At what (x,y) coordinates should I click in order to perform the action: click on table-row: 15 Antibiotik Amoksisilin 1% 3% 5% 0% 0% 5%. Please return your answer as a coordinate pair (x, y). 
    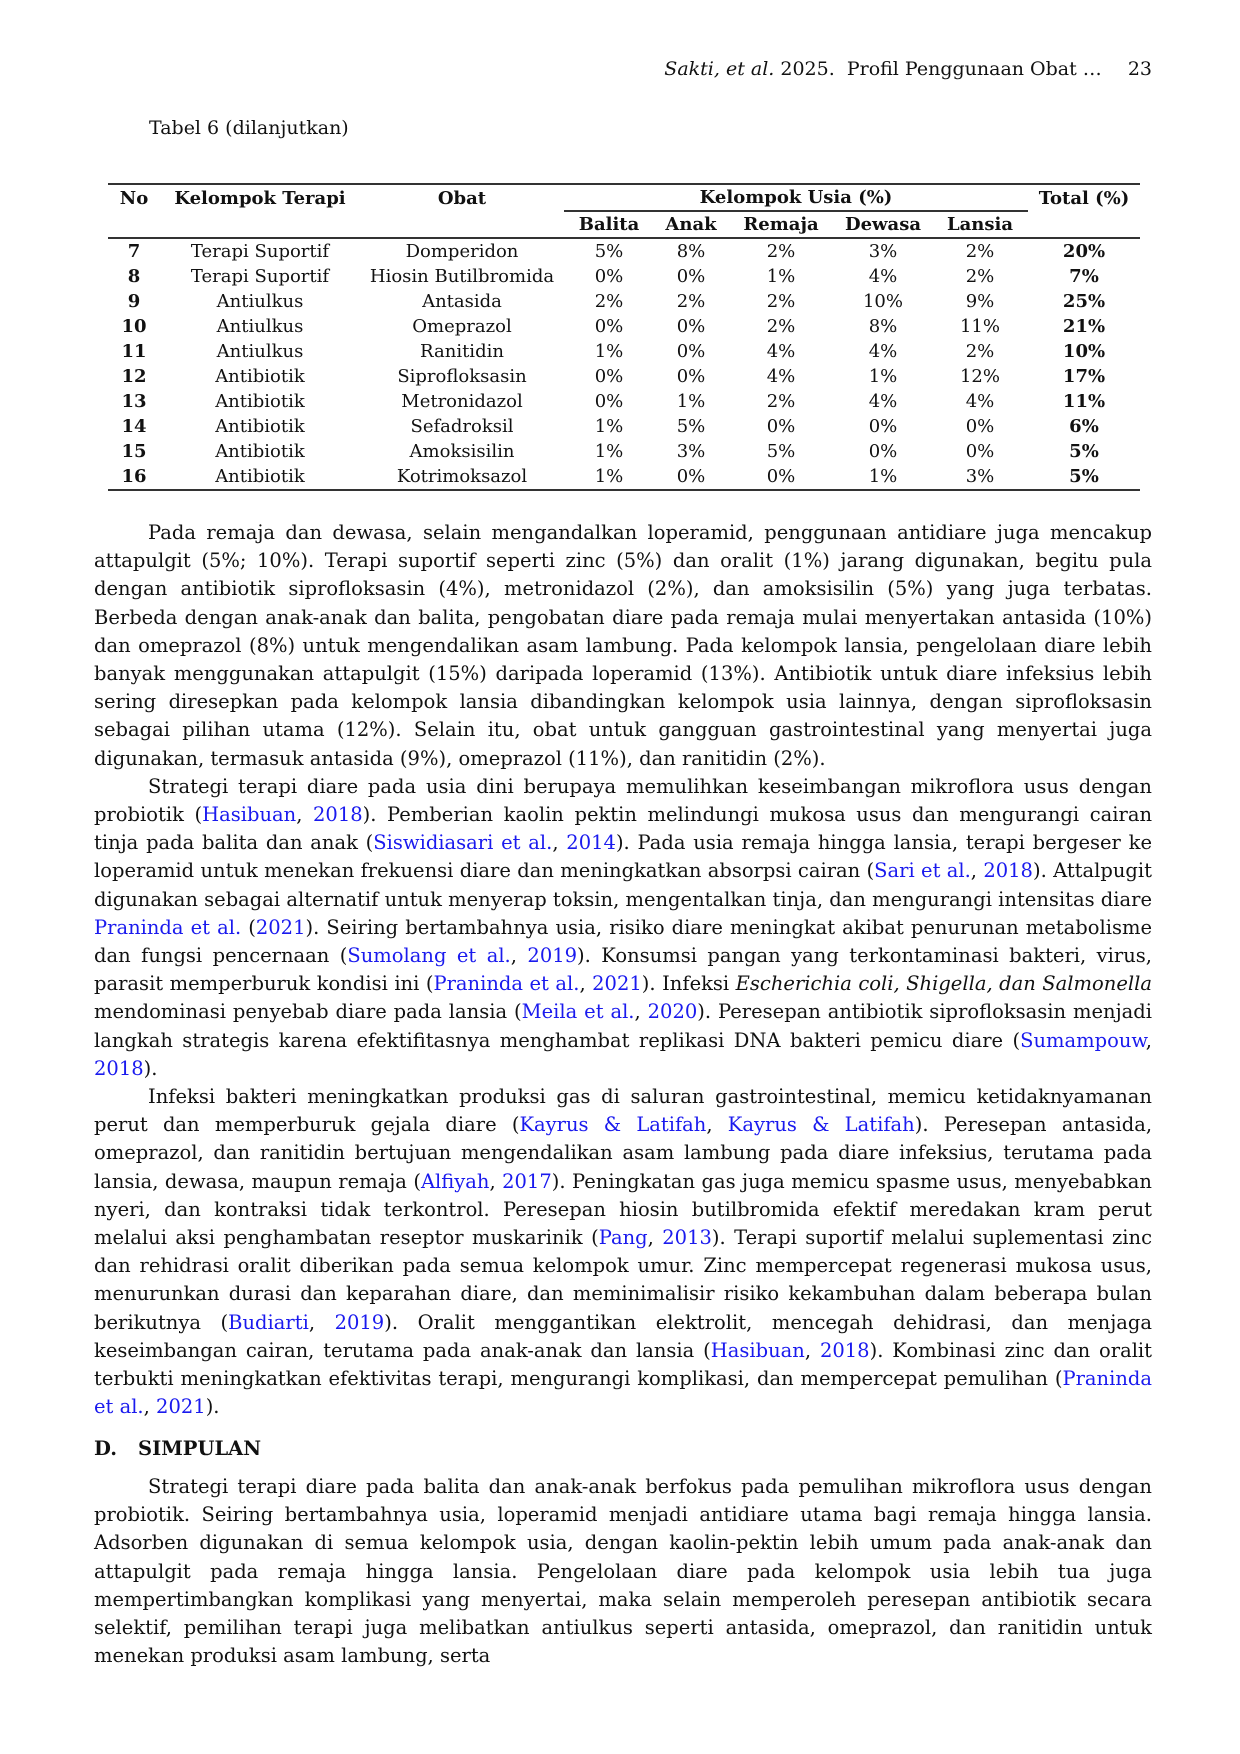
    Looking at the image, I should click on (624, 451).